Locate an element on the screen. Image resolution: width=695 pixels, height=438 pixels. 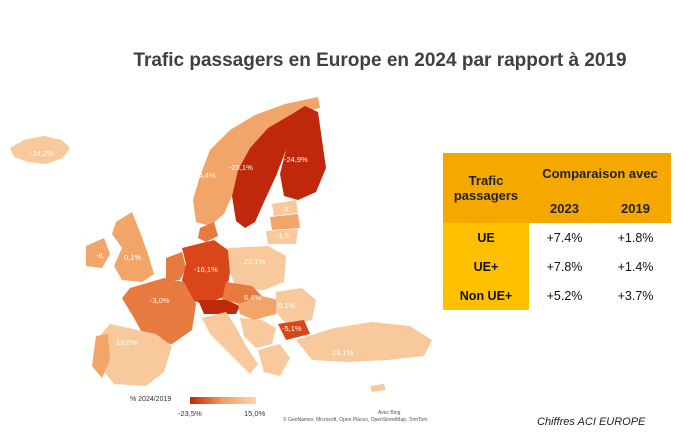
map-label-germany: -16,1% is located at coordinates (206, 269).